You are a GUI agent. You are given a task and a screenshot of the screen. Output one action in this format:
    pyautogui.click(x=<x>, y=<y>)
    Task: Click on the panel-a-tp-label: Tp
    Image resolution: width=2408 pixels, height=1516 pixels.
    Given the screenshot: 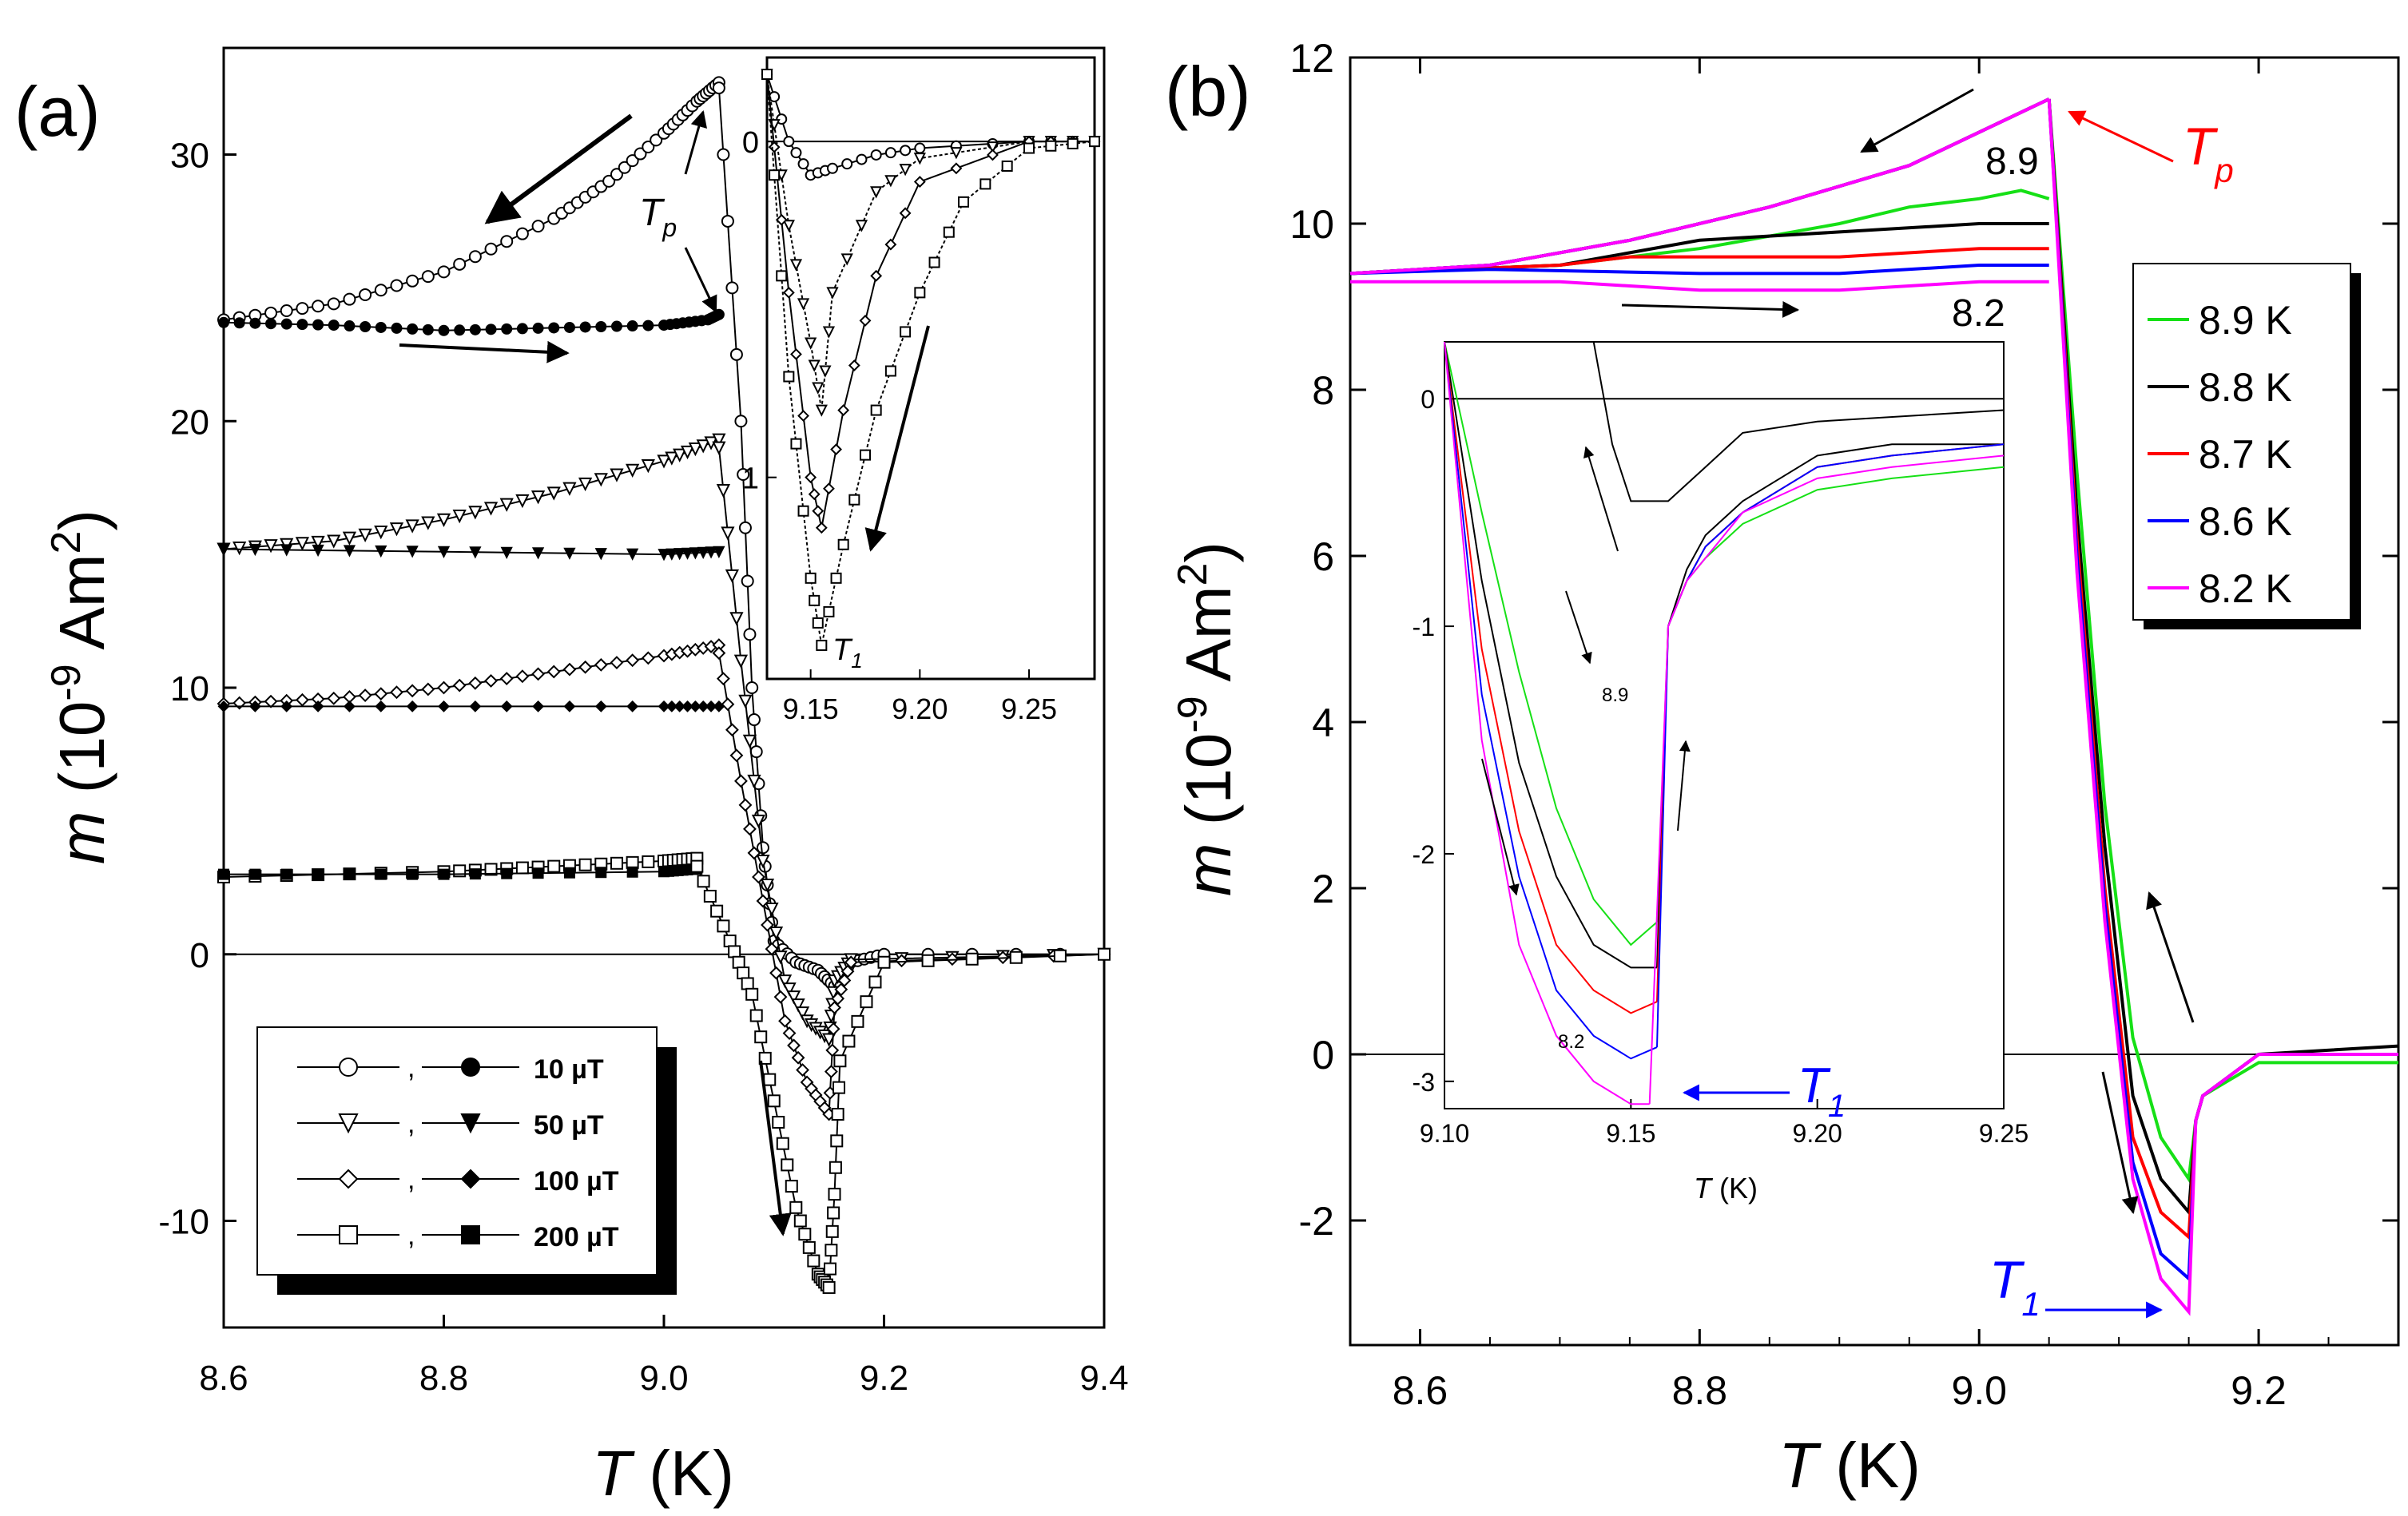 What is the action you would take?
    pyautogui.click(x=658, y=217)
    